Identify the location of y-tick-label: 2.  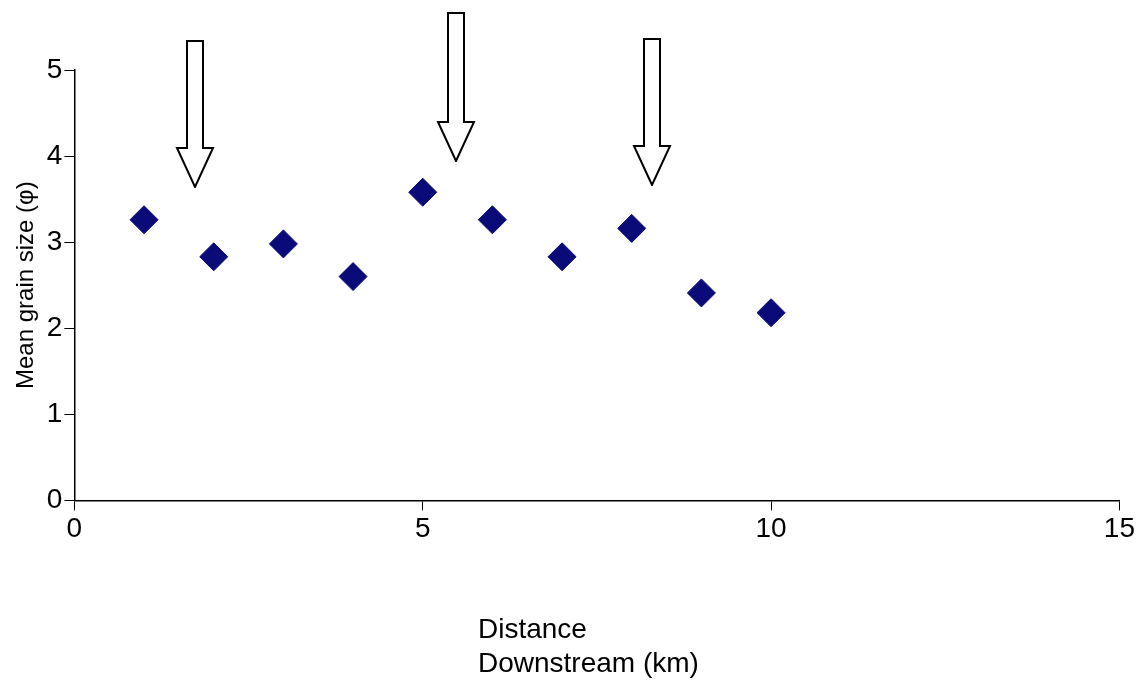
(54, 326).